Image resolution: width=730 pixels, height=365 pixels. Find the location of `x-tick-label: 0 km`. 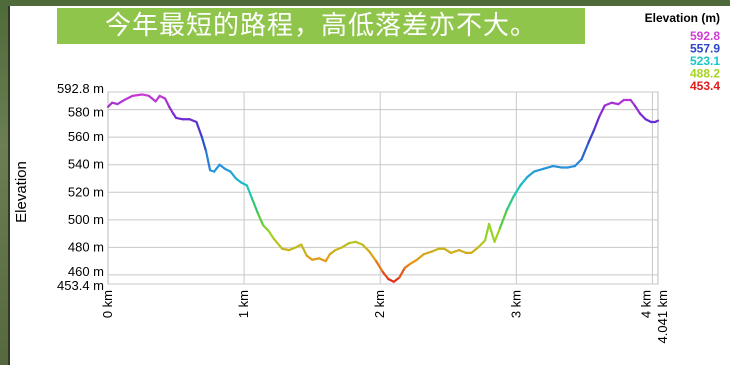

x-tick-label: 0 km is located at coordinates (107, 304).